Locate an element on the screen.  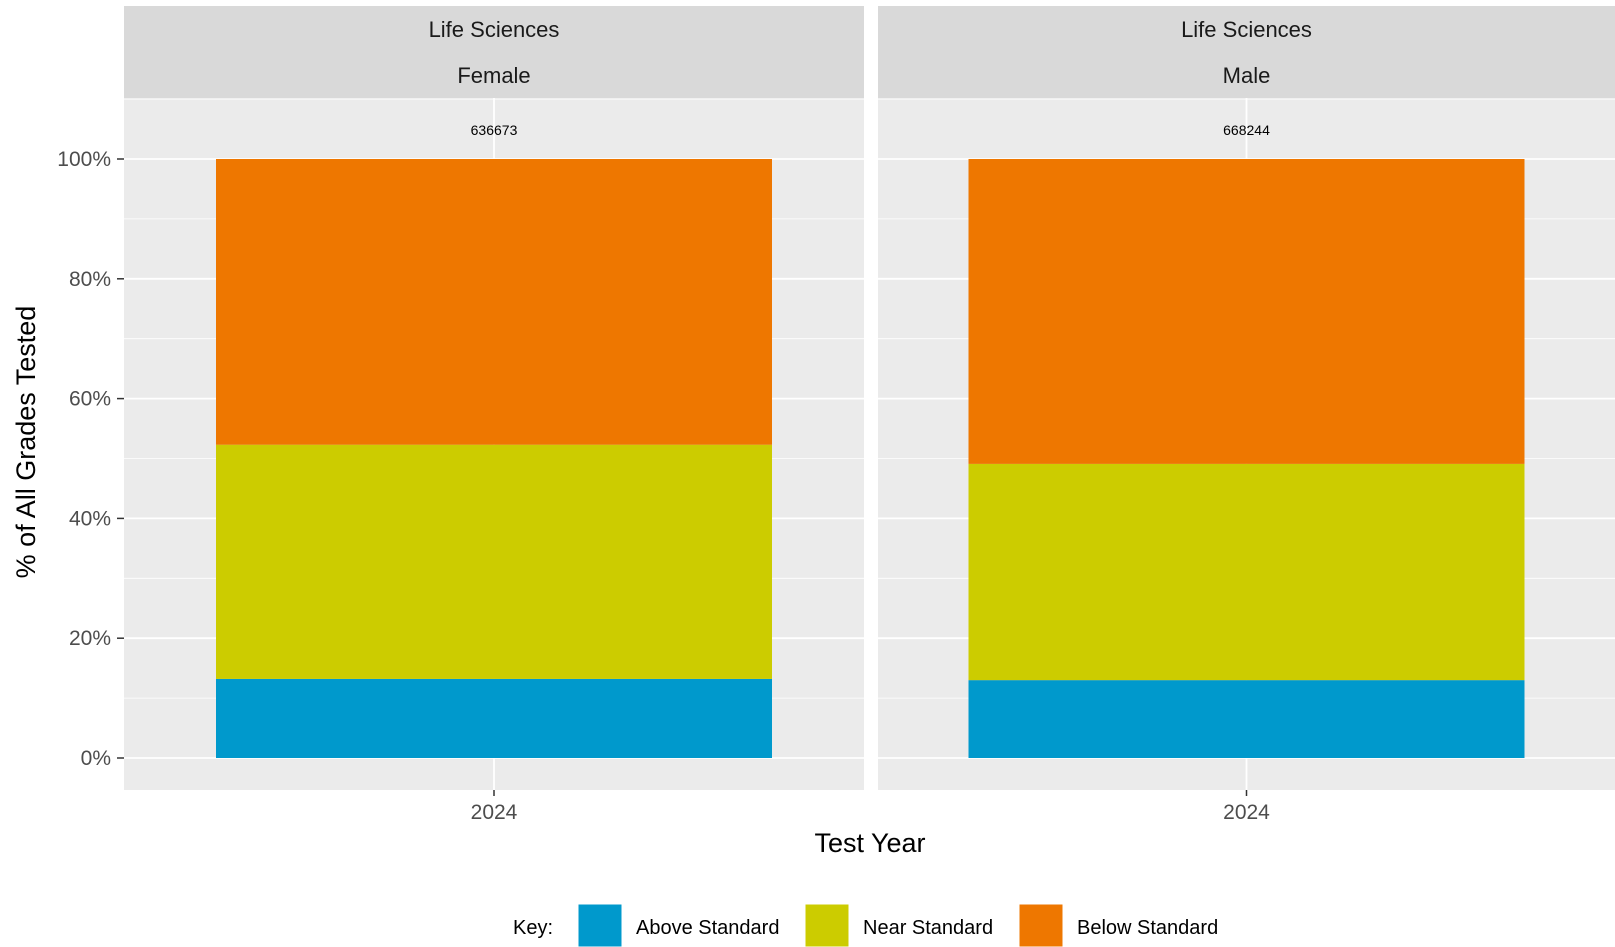
bar-count-label: 668244 is located at coordinates (1246, 130).